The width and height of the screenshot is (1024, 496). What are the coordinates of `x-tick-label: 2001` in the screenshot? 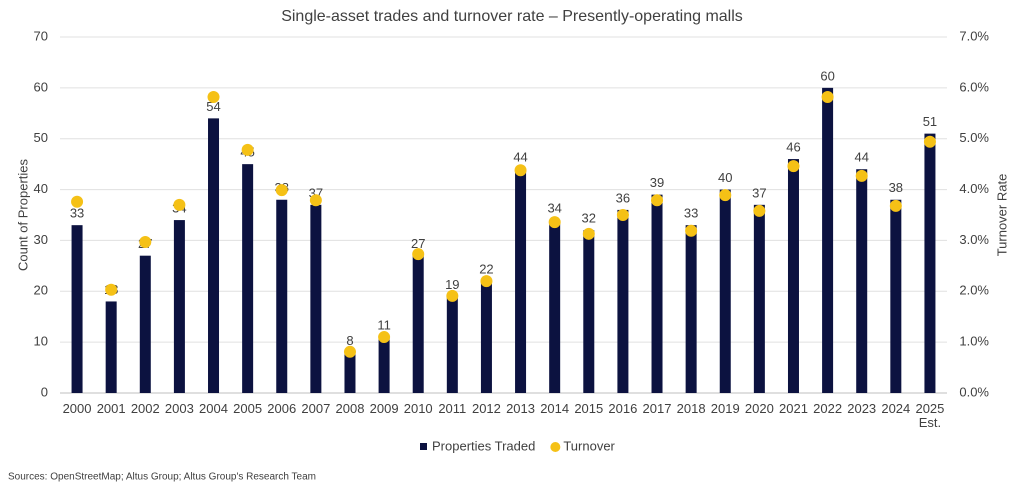 It's located at (111, 408).